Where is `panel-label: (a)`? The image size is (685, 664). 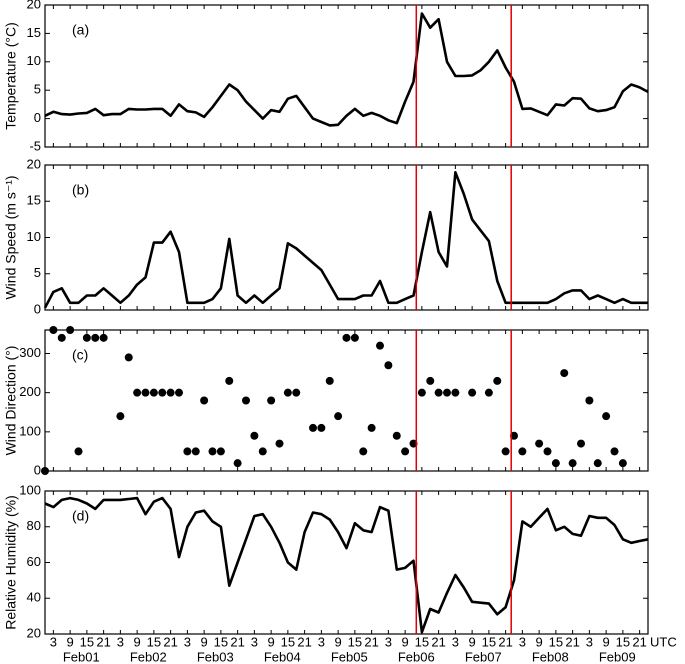
panel-label: (a) is located at coordinates (80, 30).